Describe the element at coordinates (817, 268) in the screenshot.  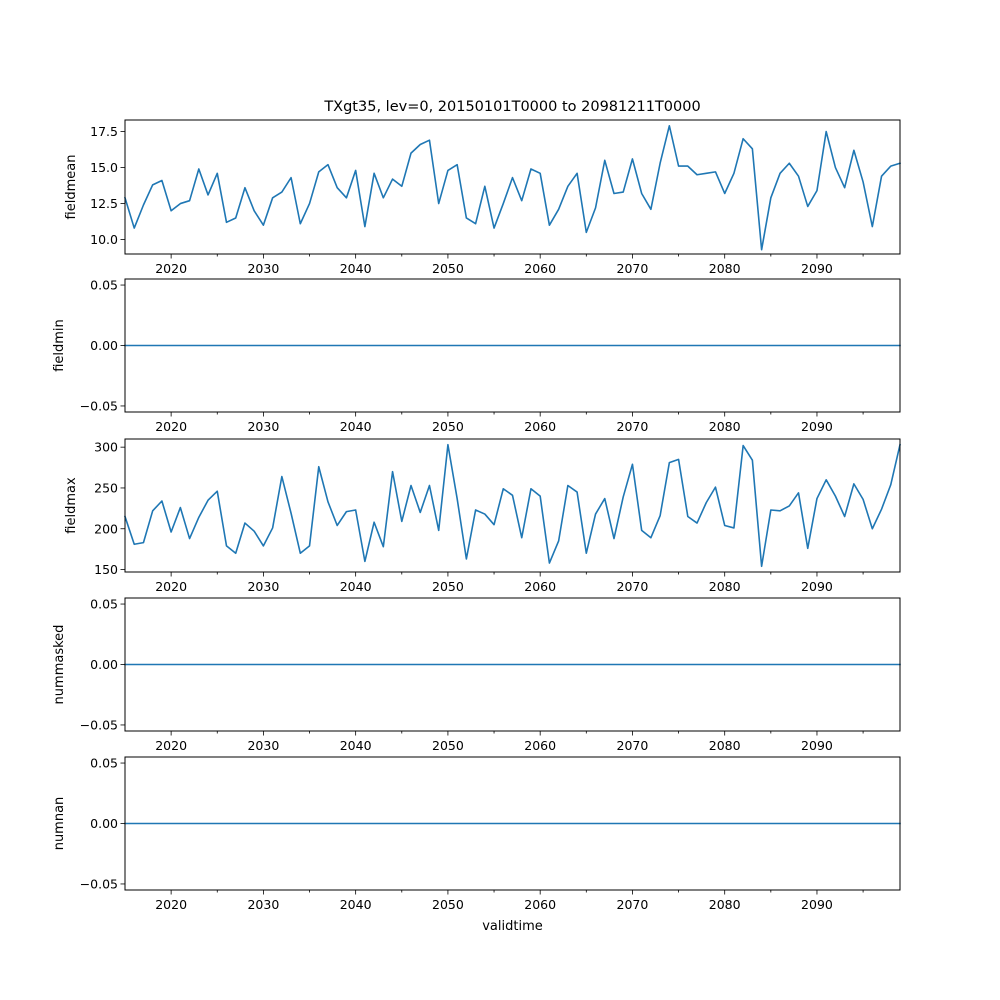
I see `x-tick-label-fieldmean: 2090` at that location.